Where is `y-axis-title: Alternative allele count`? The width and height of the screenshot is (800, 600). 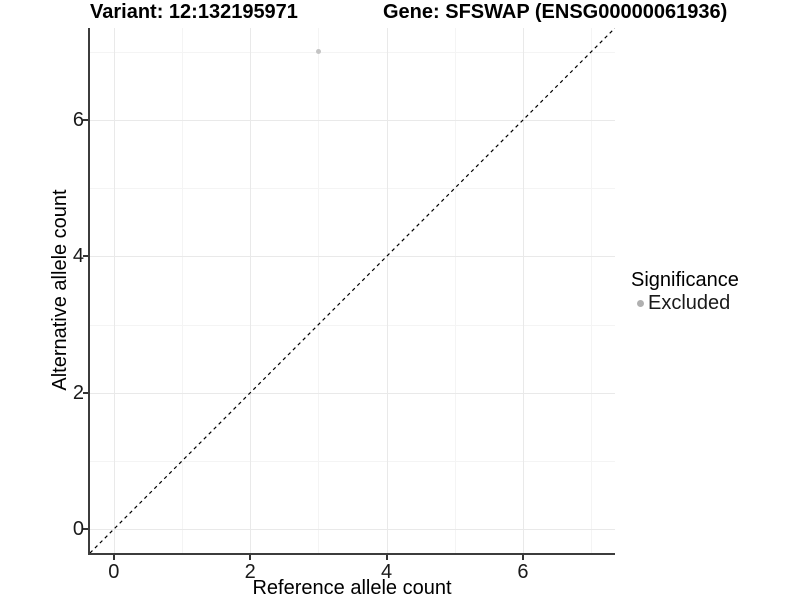
y-axis-title: Alternative allele count is located at coordinates (60, 290).